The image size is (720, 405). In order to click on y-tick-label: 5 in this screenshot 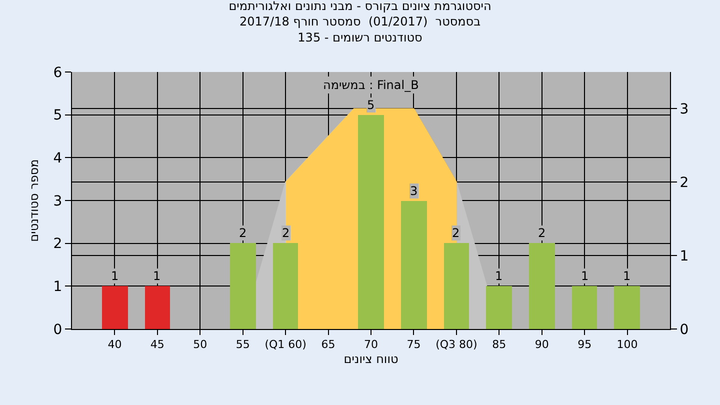, I will do `click(57, 116)`.